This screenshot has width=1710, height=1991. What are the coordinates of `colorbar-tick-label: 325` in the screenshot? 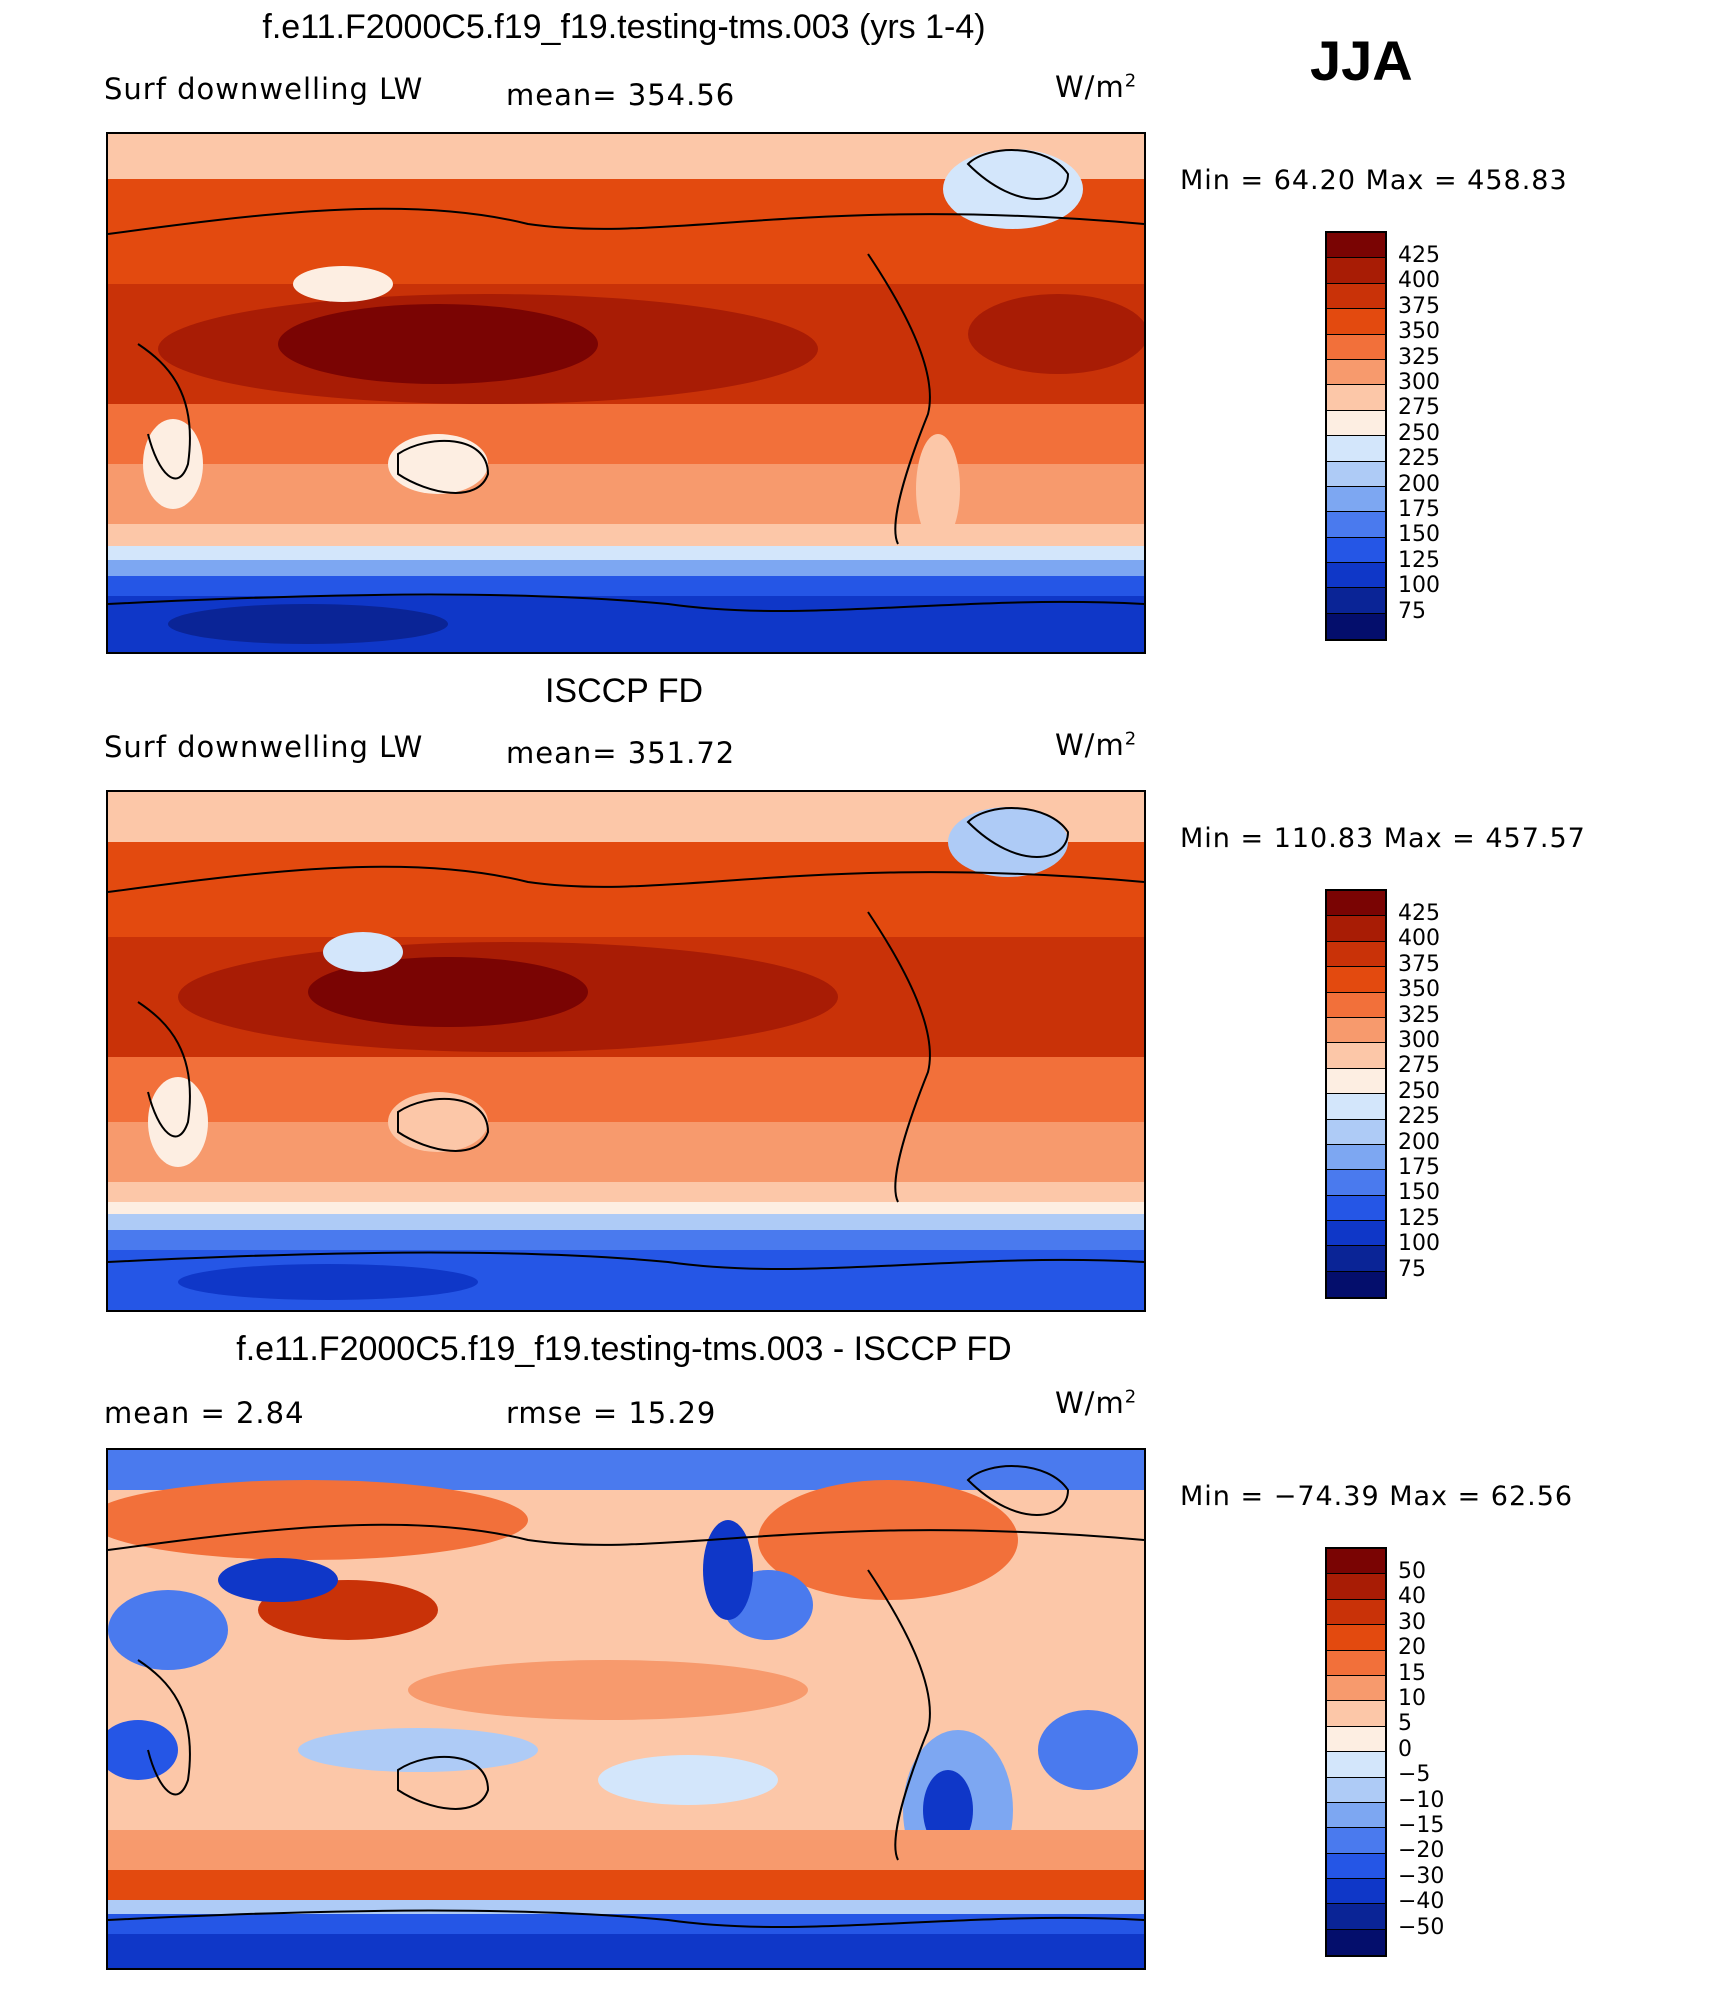 It's located at (1419, 357).